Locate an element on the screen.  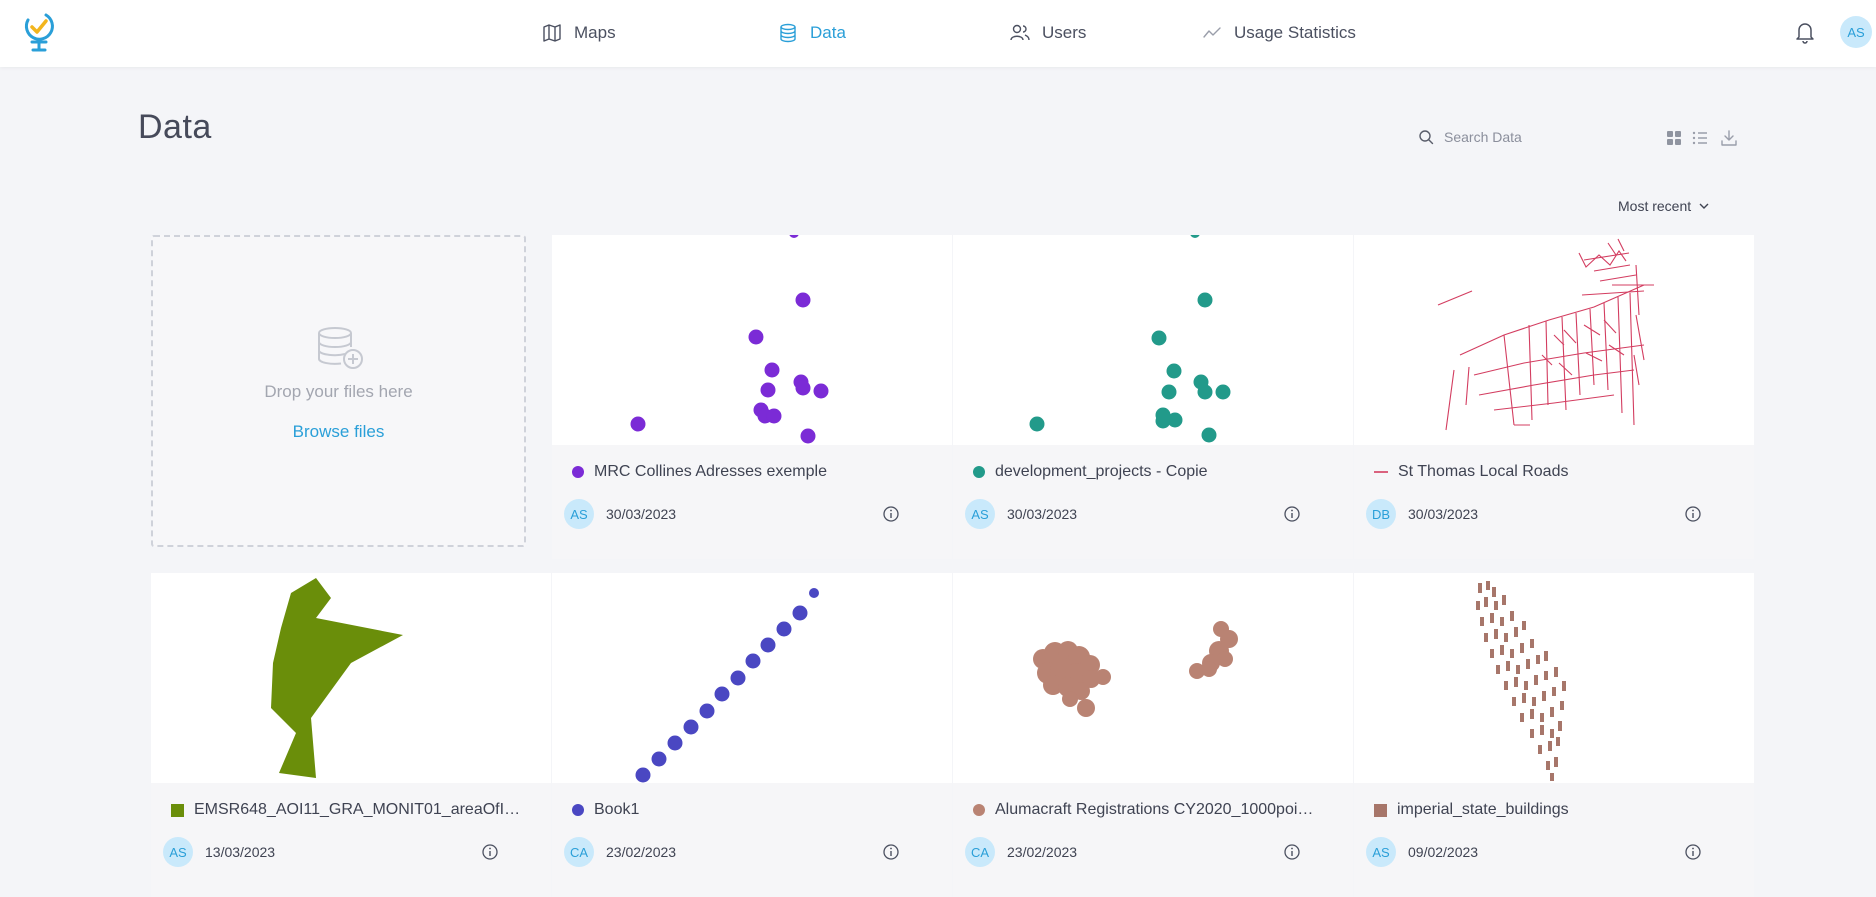
nav-item-maps: Maps is located at coordinates (579, 33).